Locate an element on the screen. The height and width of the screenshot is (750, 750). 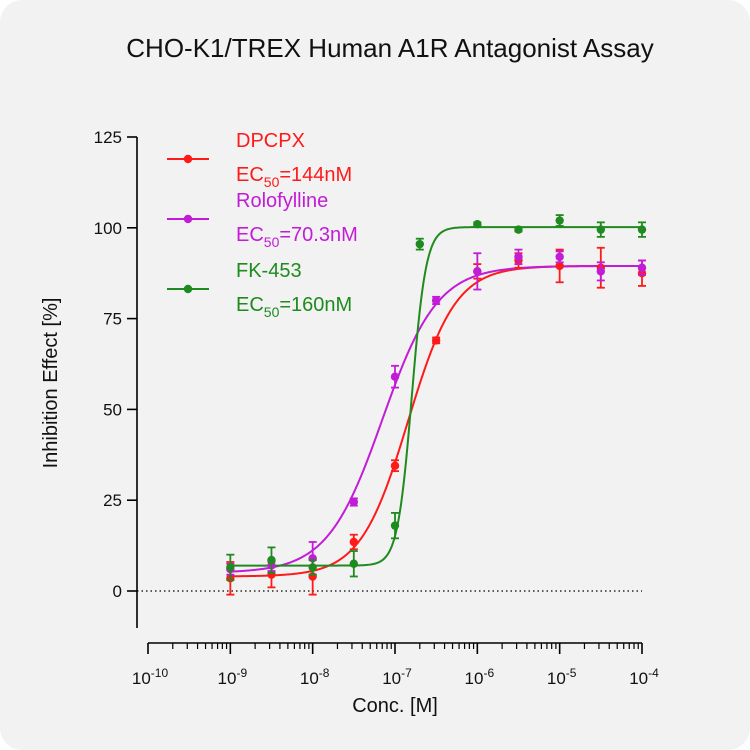
legend-marker-dpcpx is located at coordinates (188, 159).